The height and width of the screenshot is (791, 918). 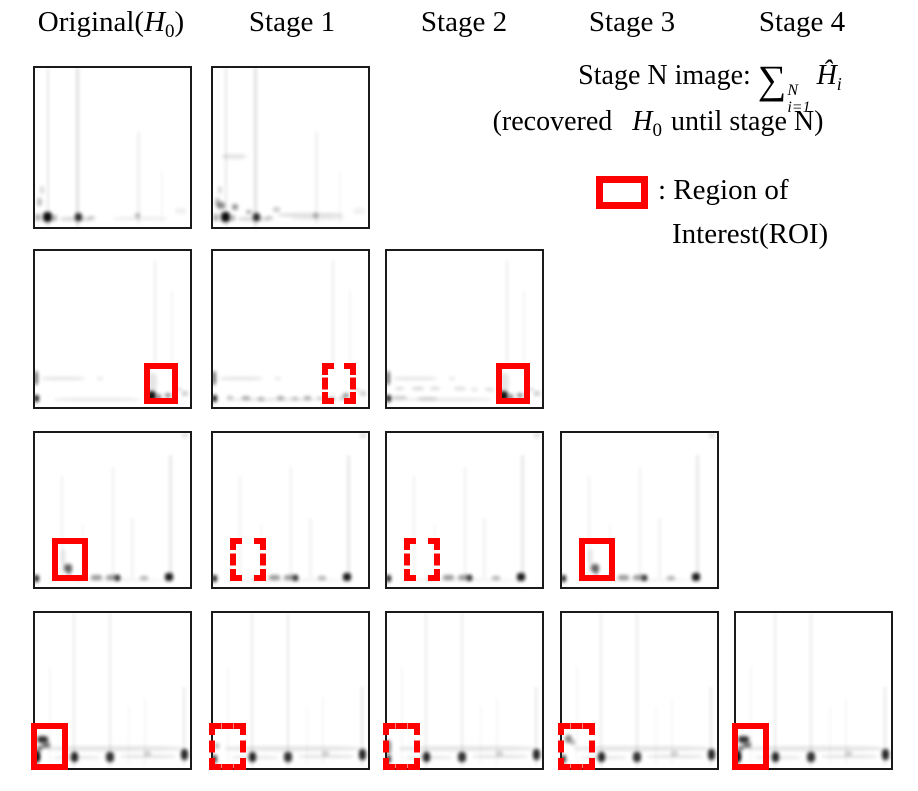 I want to click on header-original-text: Original(, so click(x=91, y=22).